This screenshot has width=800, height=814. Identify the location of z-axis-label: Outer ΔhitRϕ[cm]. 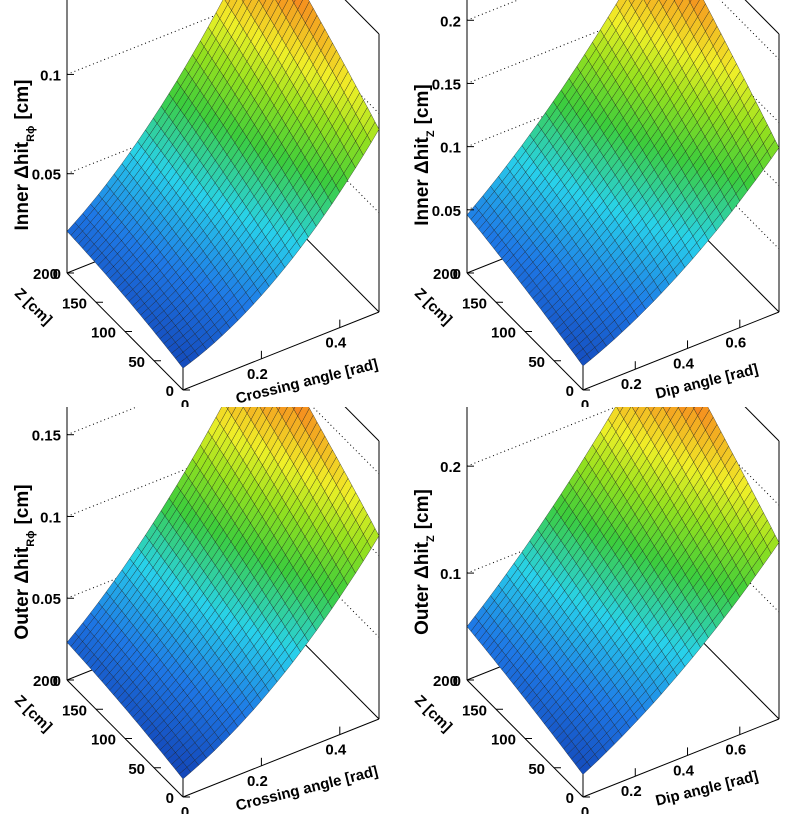
(24, 561).